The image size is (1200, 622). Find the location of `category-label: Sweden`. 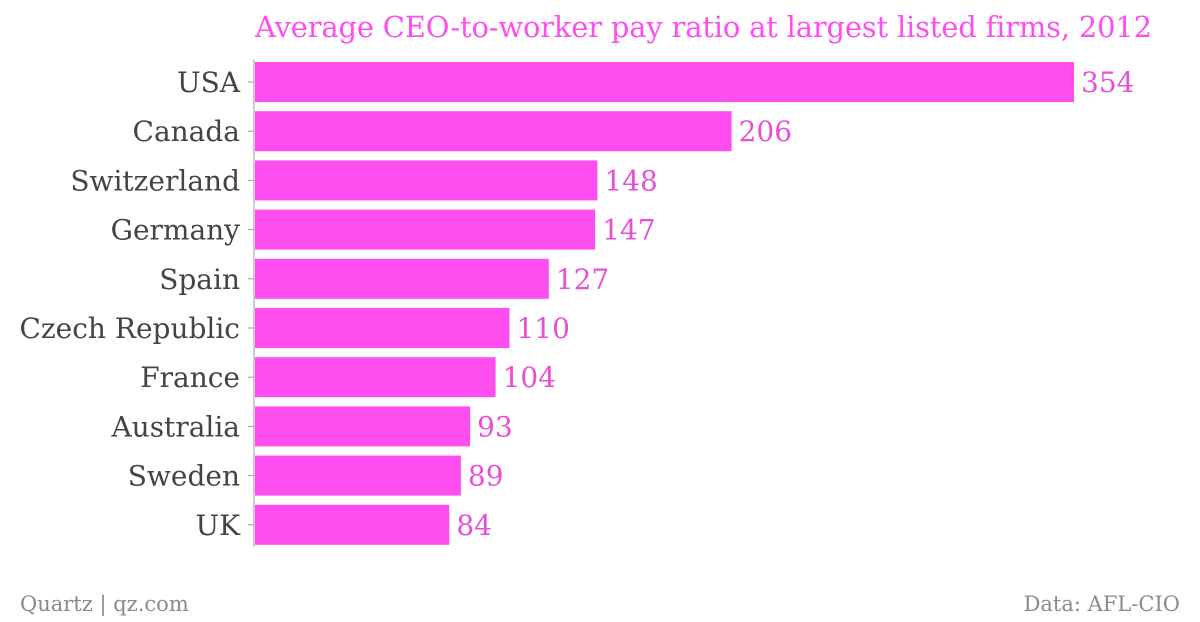

category-label: Sweden is located at coordinates (184, 476).